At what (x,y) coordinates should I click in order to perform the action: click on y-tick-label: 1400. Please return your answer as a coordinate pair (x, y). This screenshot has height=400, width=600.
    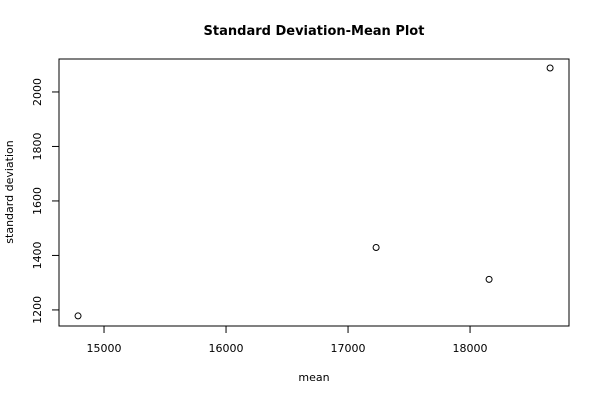
    Looking at the image, I should click on (37, 255).